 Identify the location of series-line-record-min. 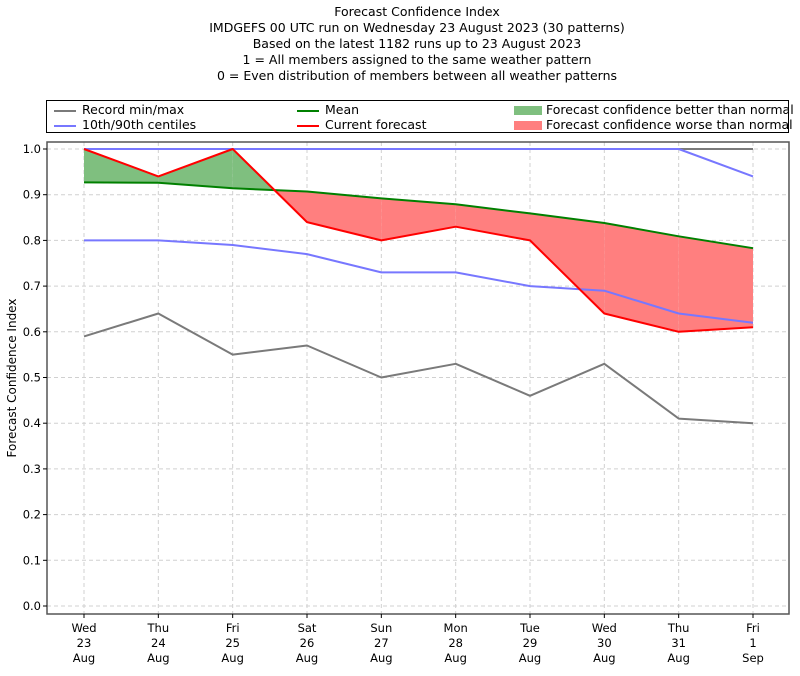
(418, 368).